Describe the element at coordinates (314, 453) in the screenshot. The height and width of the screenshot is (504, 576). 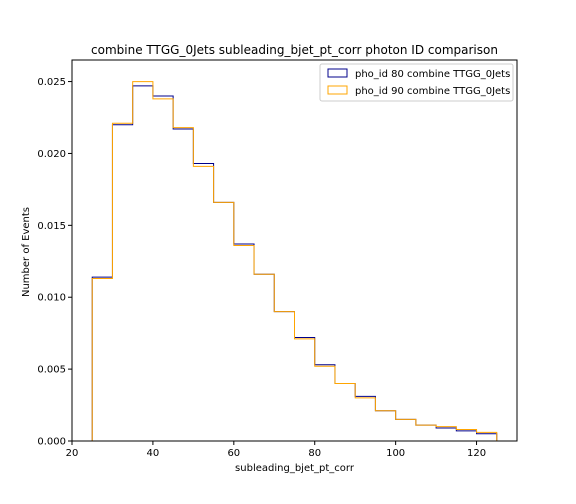
I see `x-tick-label: 80` at that location.